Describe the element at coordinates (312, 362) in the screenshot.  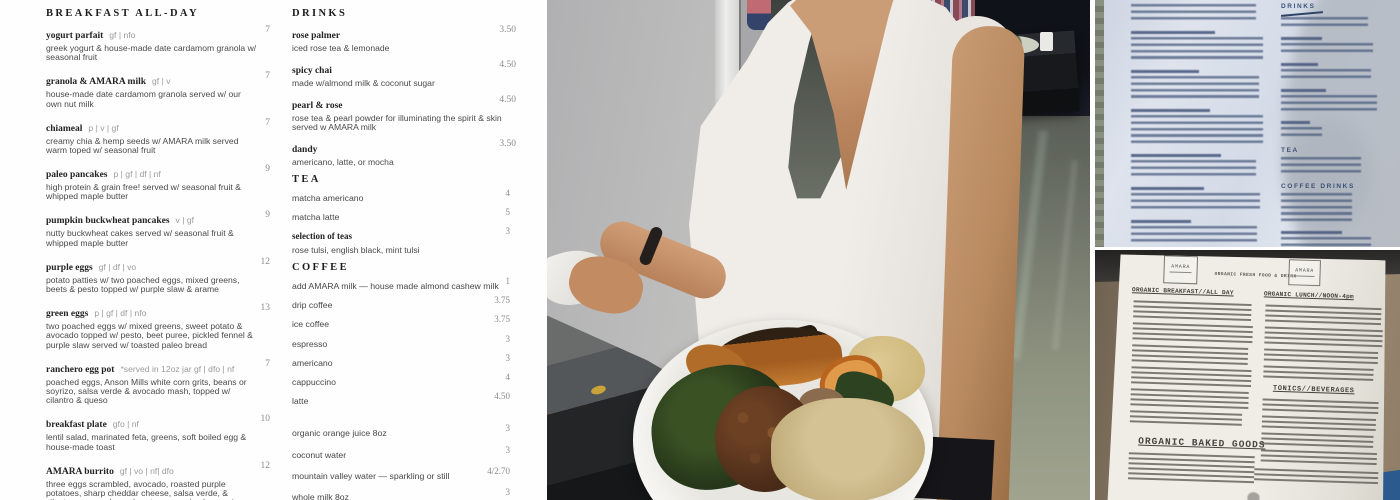
I see `menu-item-name: americano` at that location.